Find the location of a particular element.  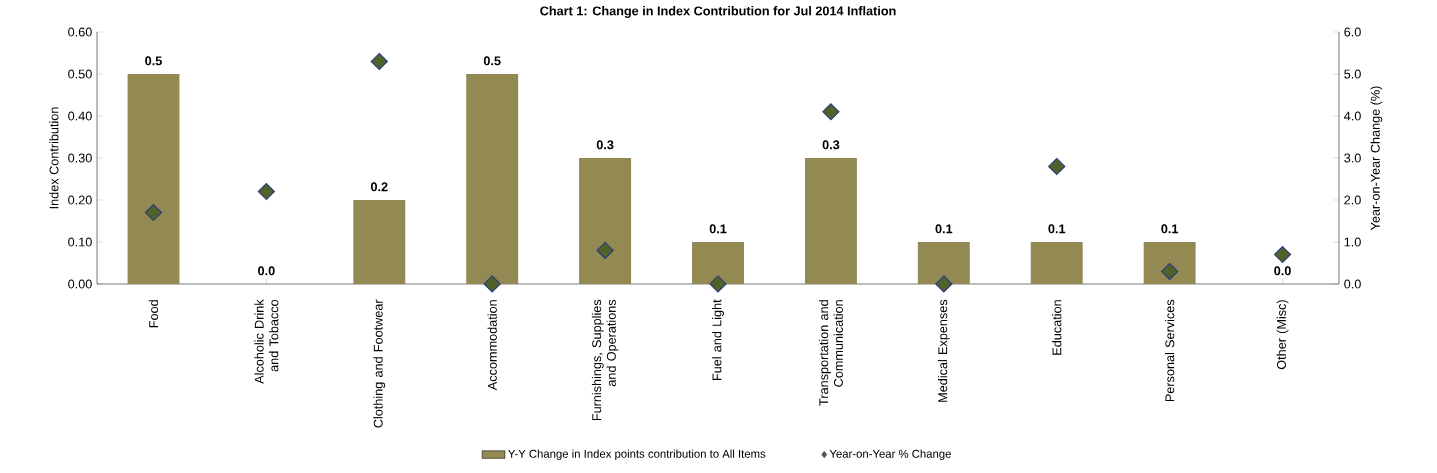

x-tick-label: Clothing and Footwear is located at coordinates (379, 363).